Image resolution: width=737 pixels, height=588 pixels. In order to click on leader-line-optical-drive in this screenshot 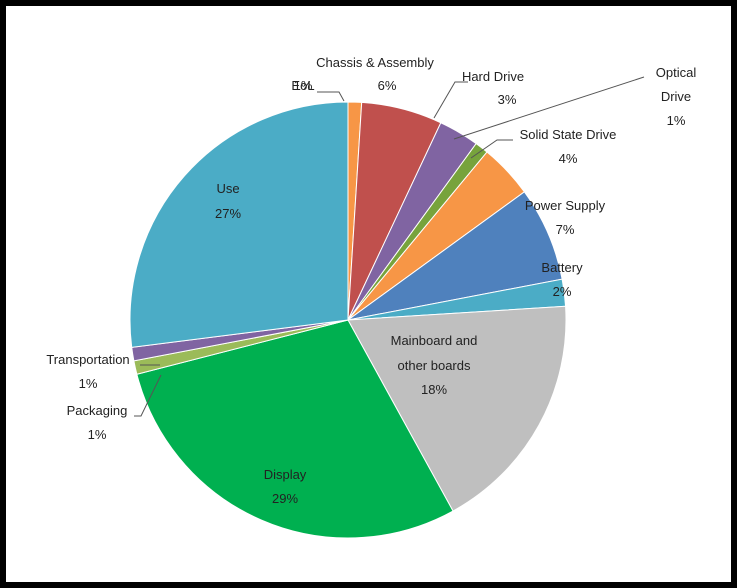, I will do `click(549, 108)`.